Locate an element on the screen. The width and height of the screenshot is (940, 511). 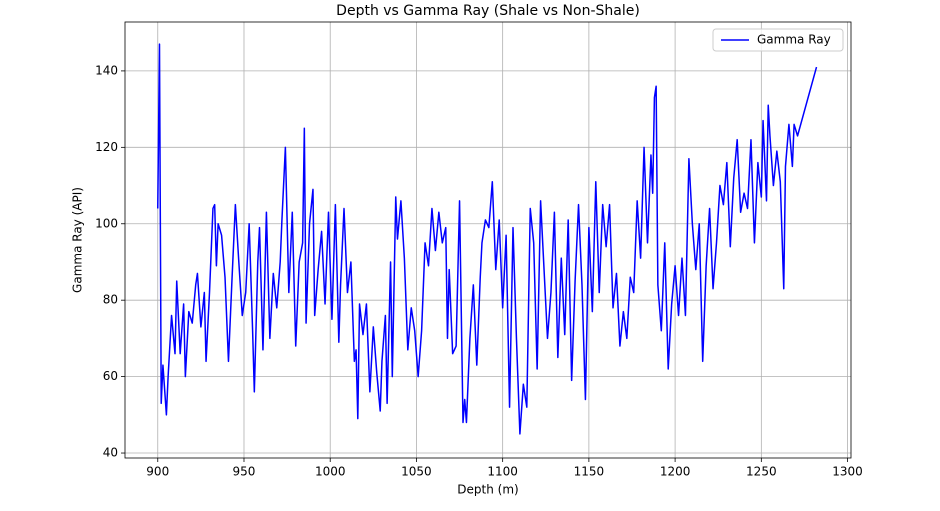
x-tick-label: 1300 is located at coordinates (847, 472).